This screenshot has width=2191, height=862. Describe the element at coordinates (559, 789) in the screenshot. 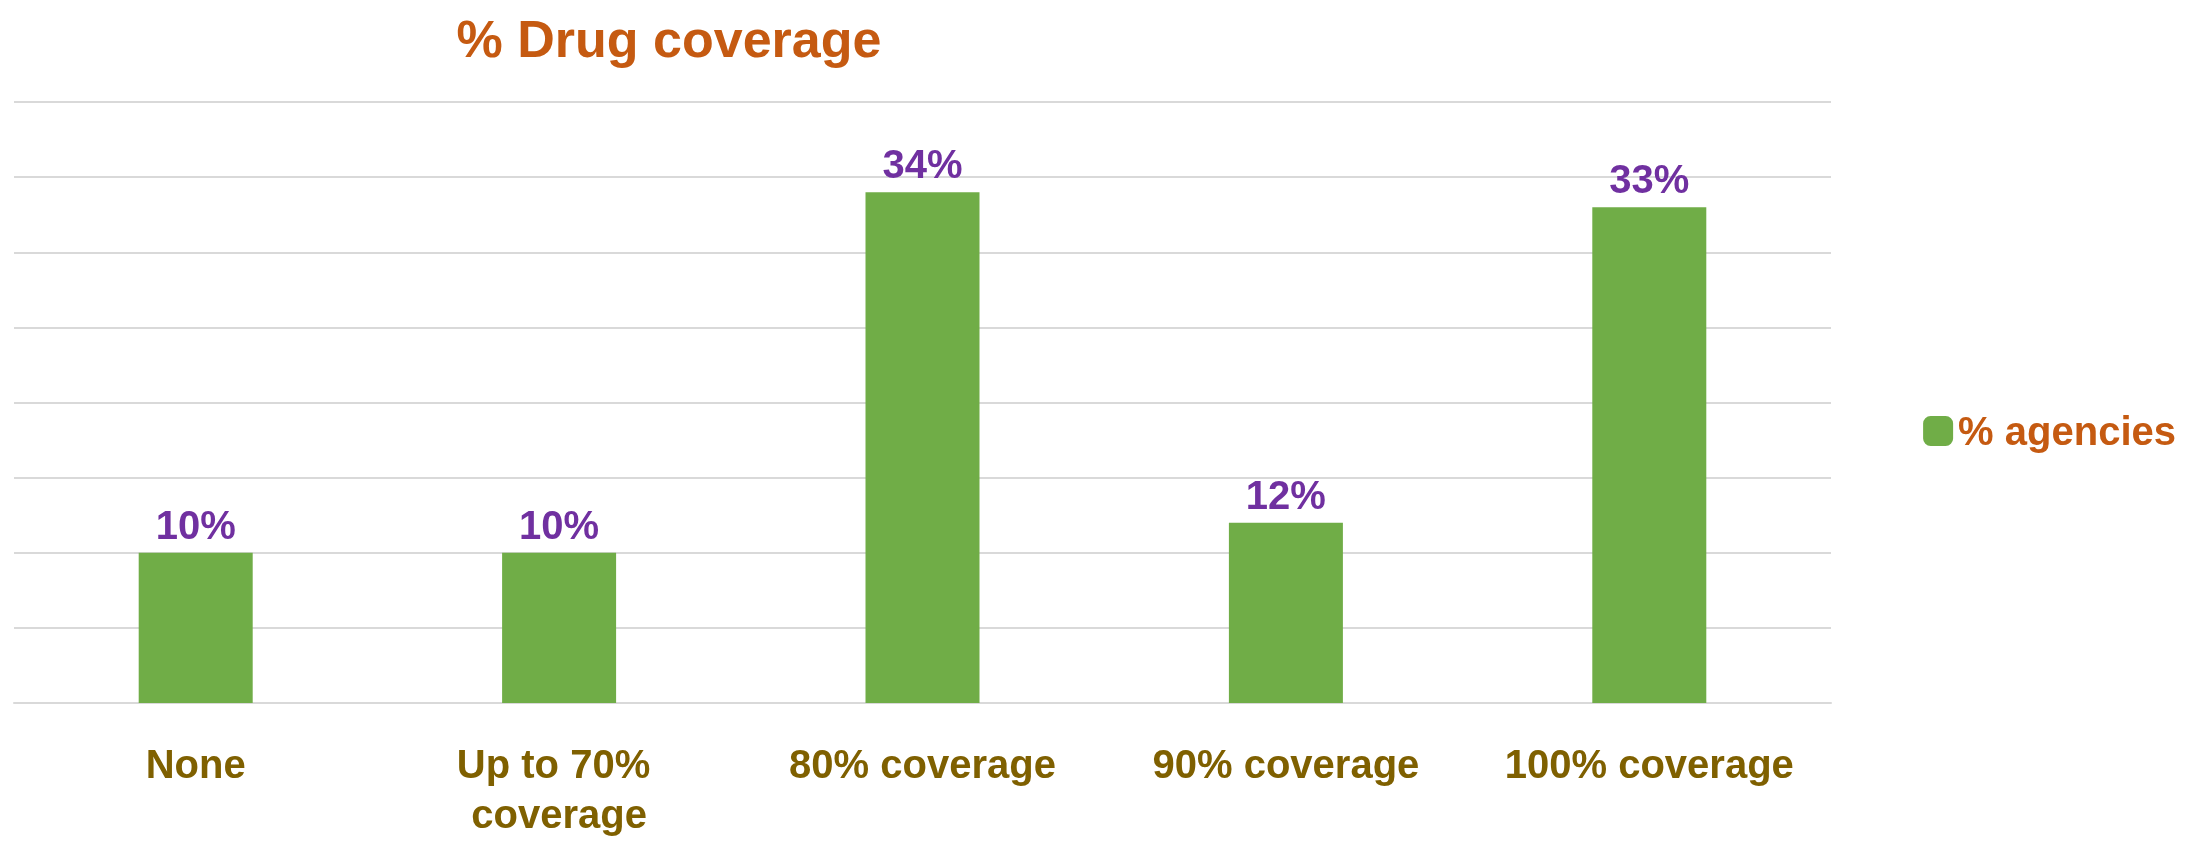

I see `x-tick-label: Up to 70% coverage` at that location.